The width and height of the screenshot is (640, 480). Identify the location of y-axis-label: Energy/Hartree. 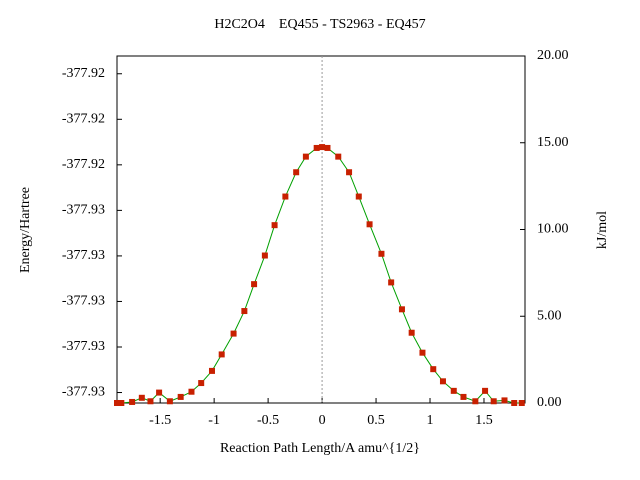
(25, 230).